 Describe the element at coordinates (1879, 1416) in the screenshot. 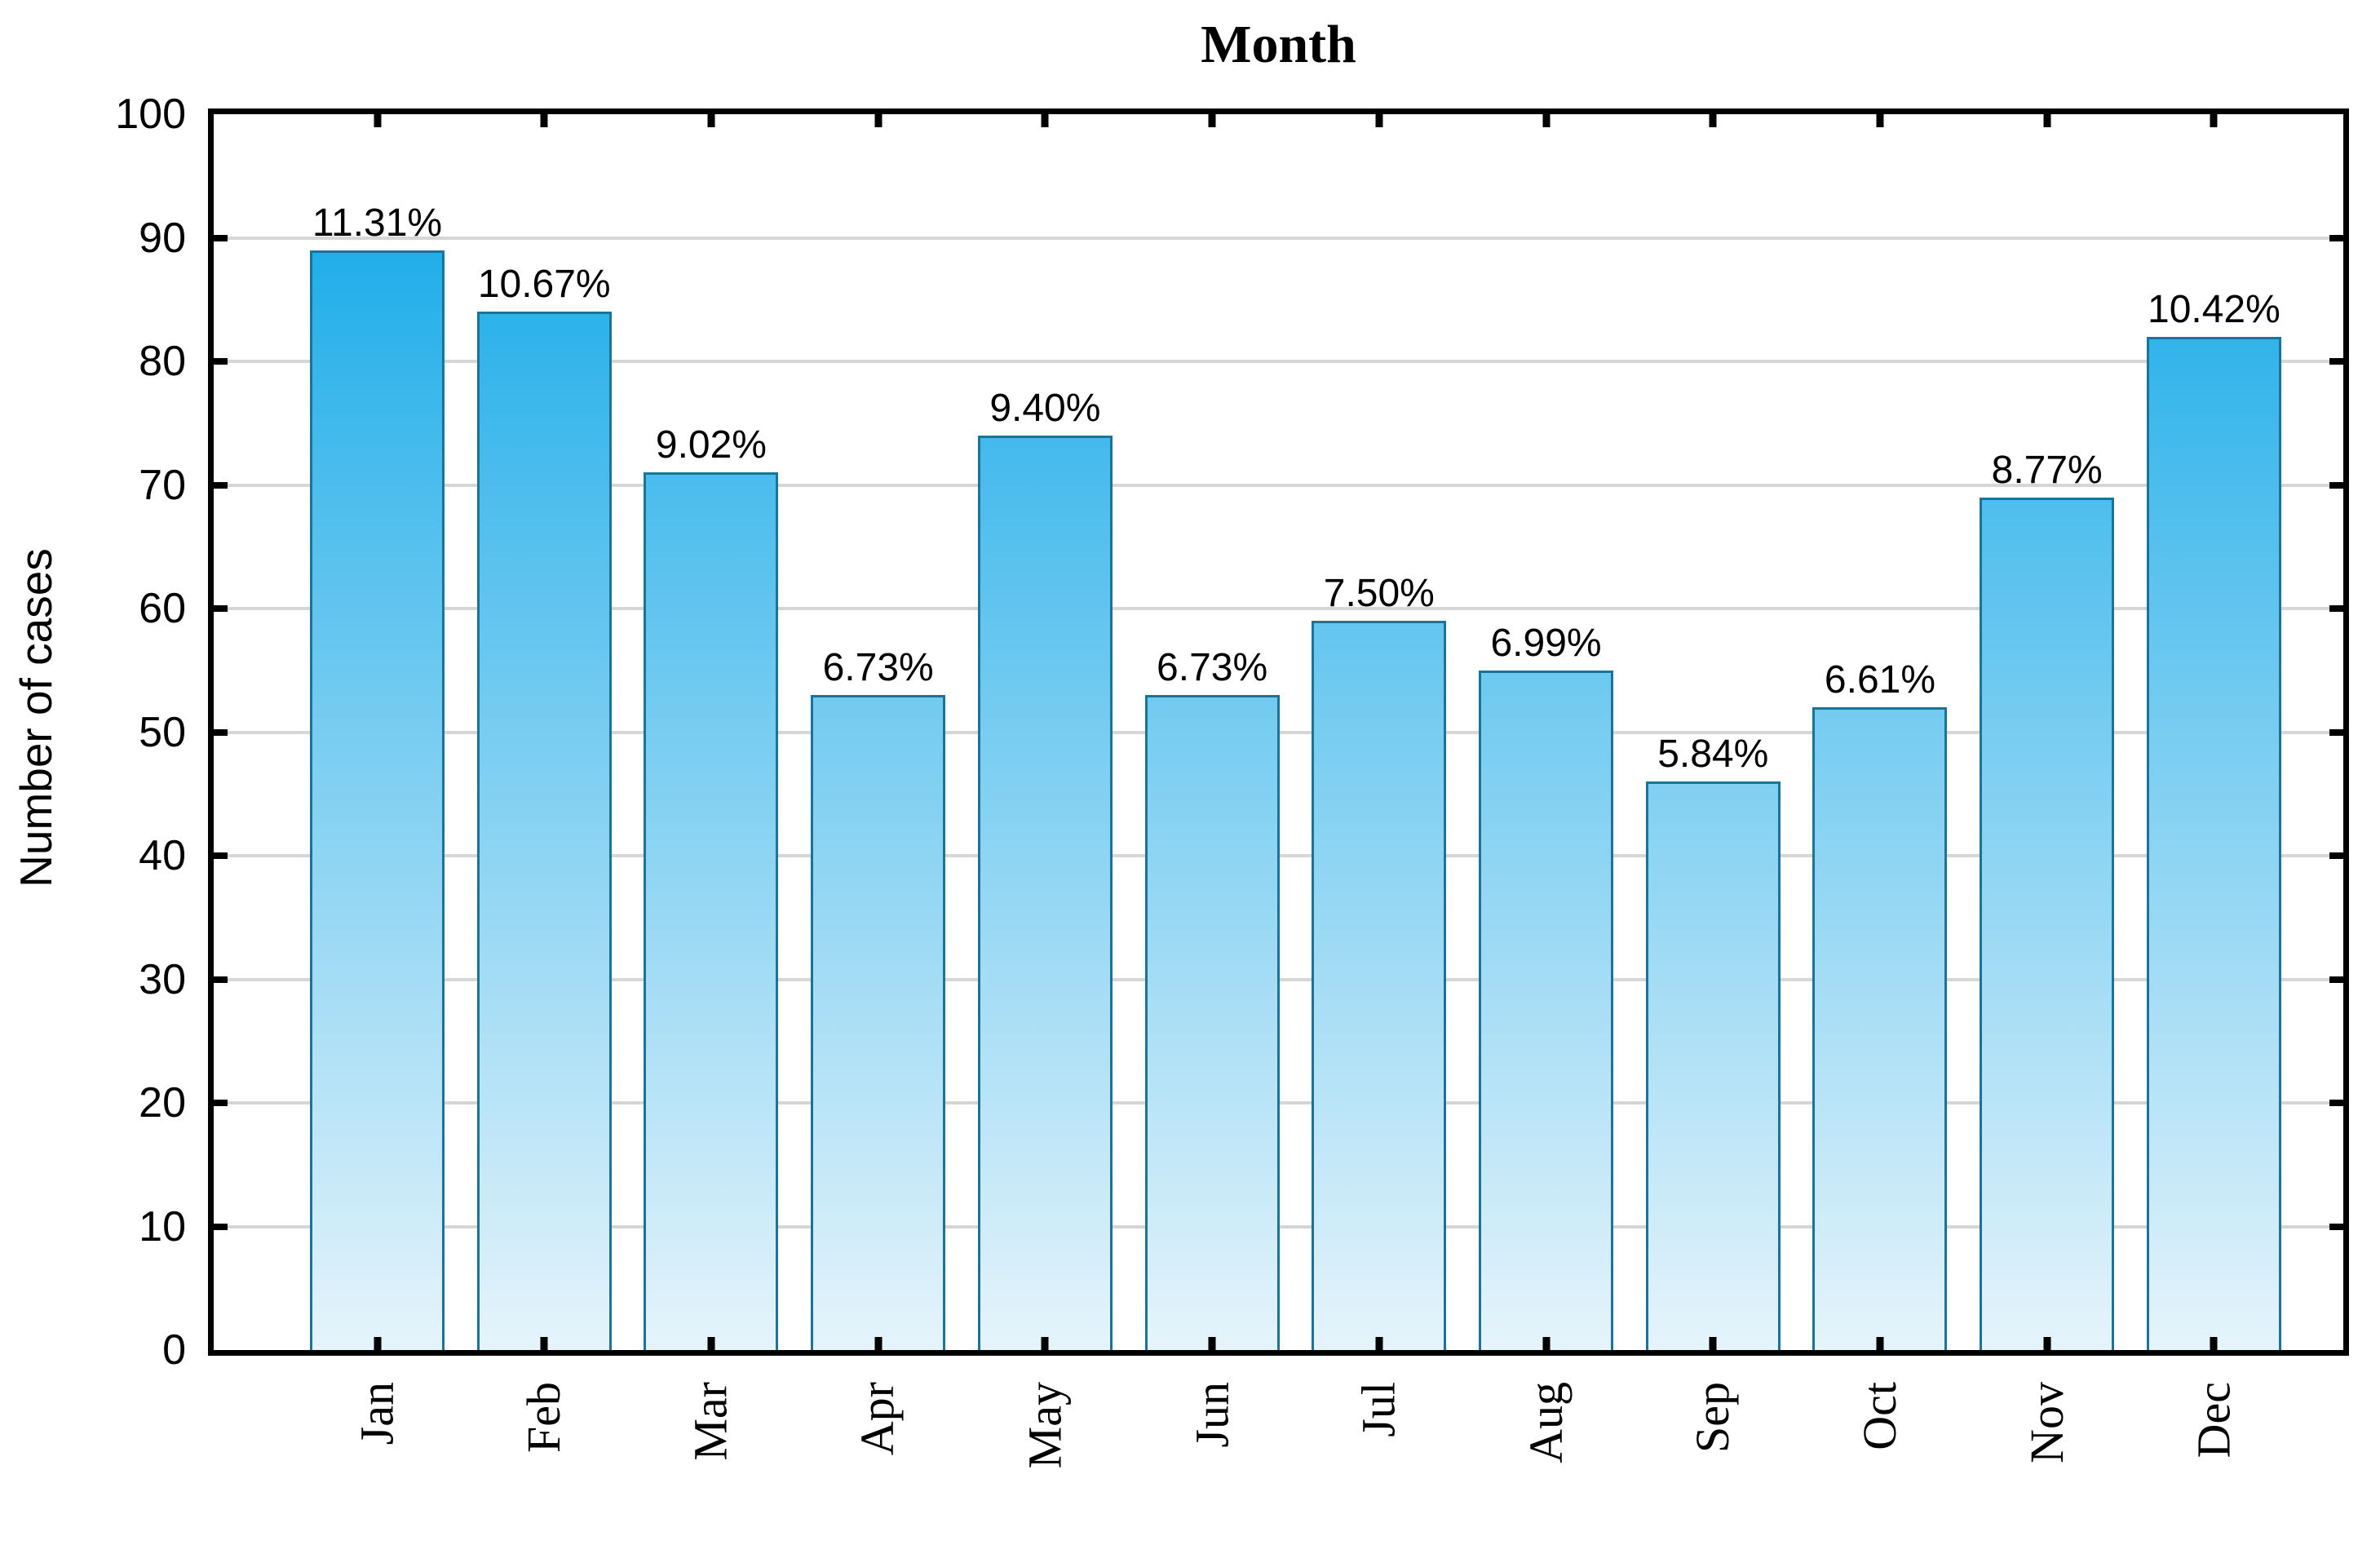

I see `x-tick-label-oct: Oct` at that location.